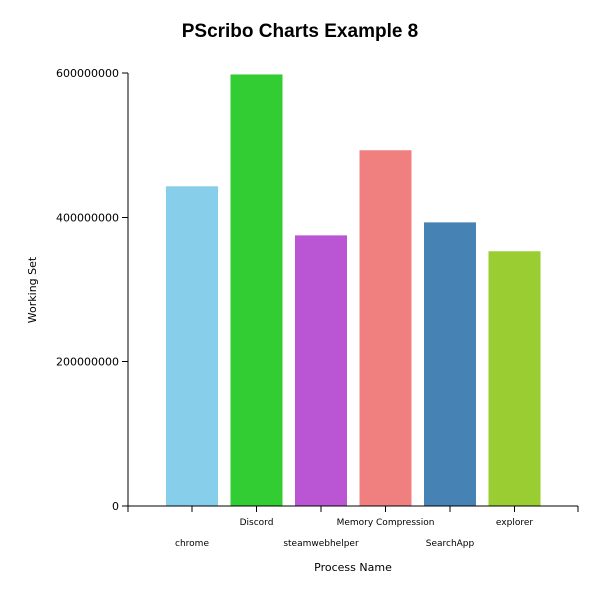 The height and width of the screenshot is (600, 600). What do you see at coordinates (257, 523) in the screenshot?
I see `x-category-label: Discord` at bounding box center [257, 523].